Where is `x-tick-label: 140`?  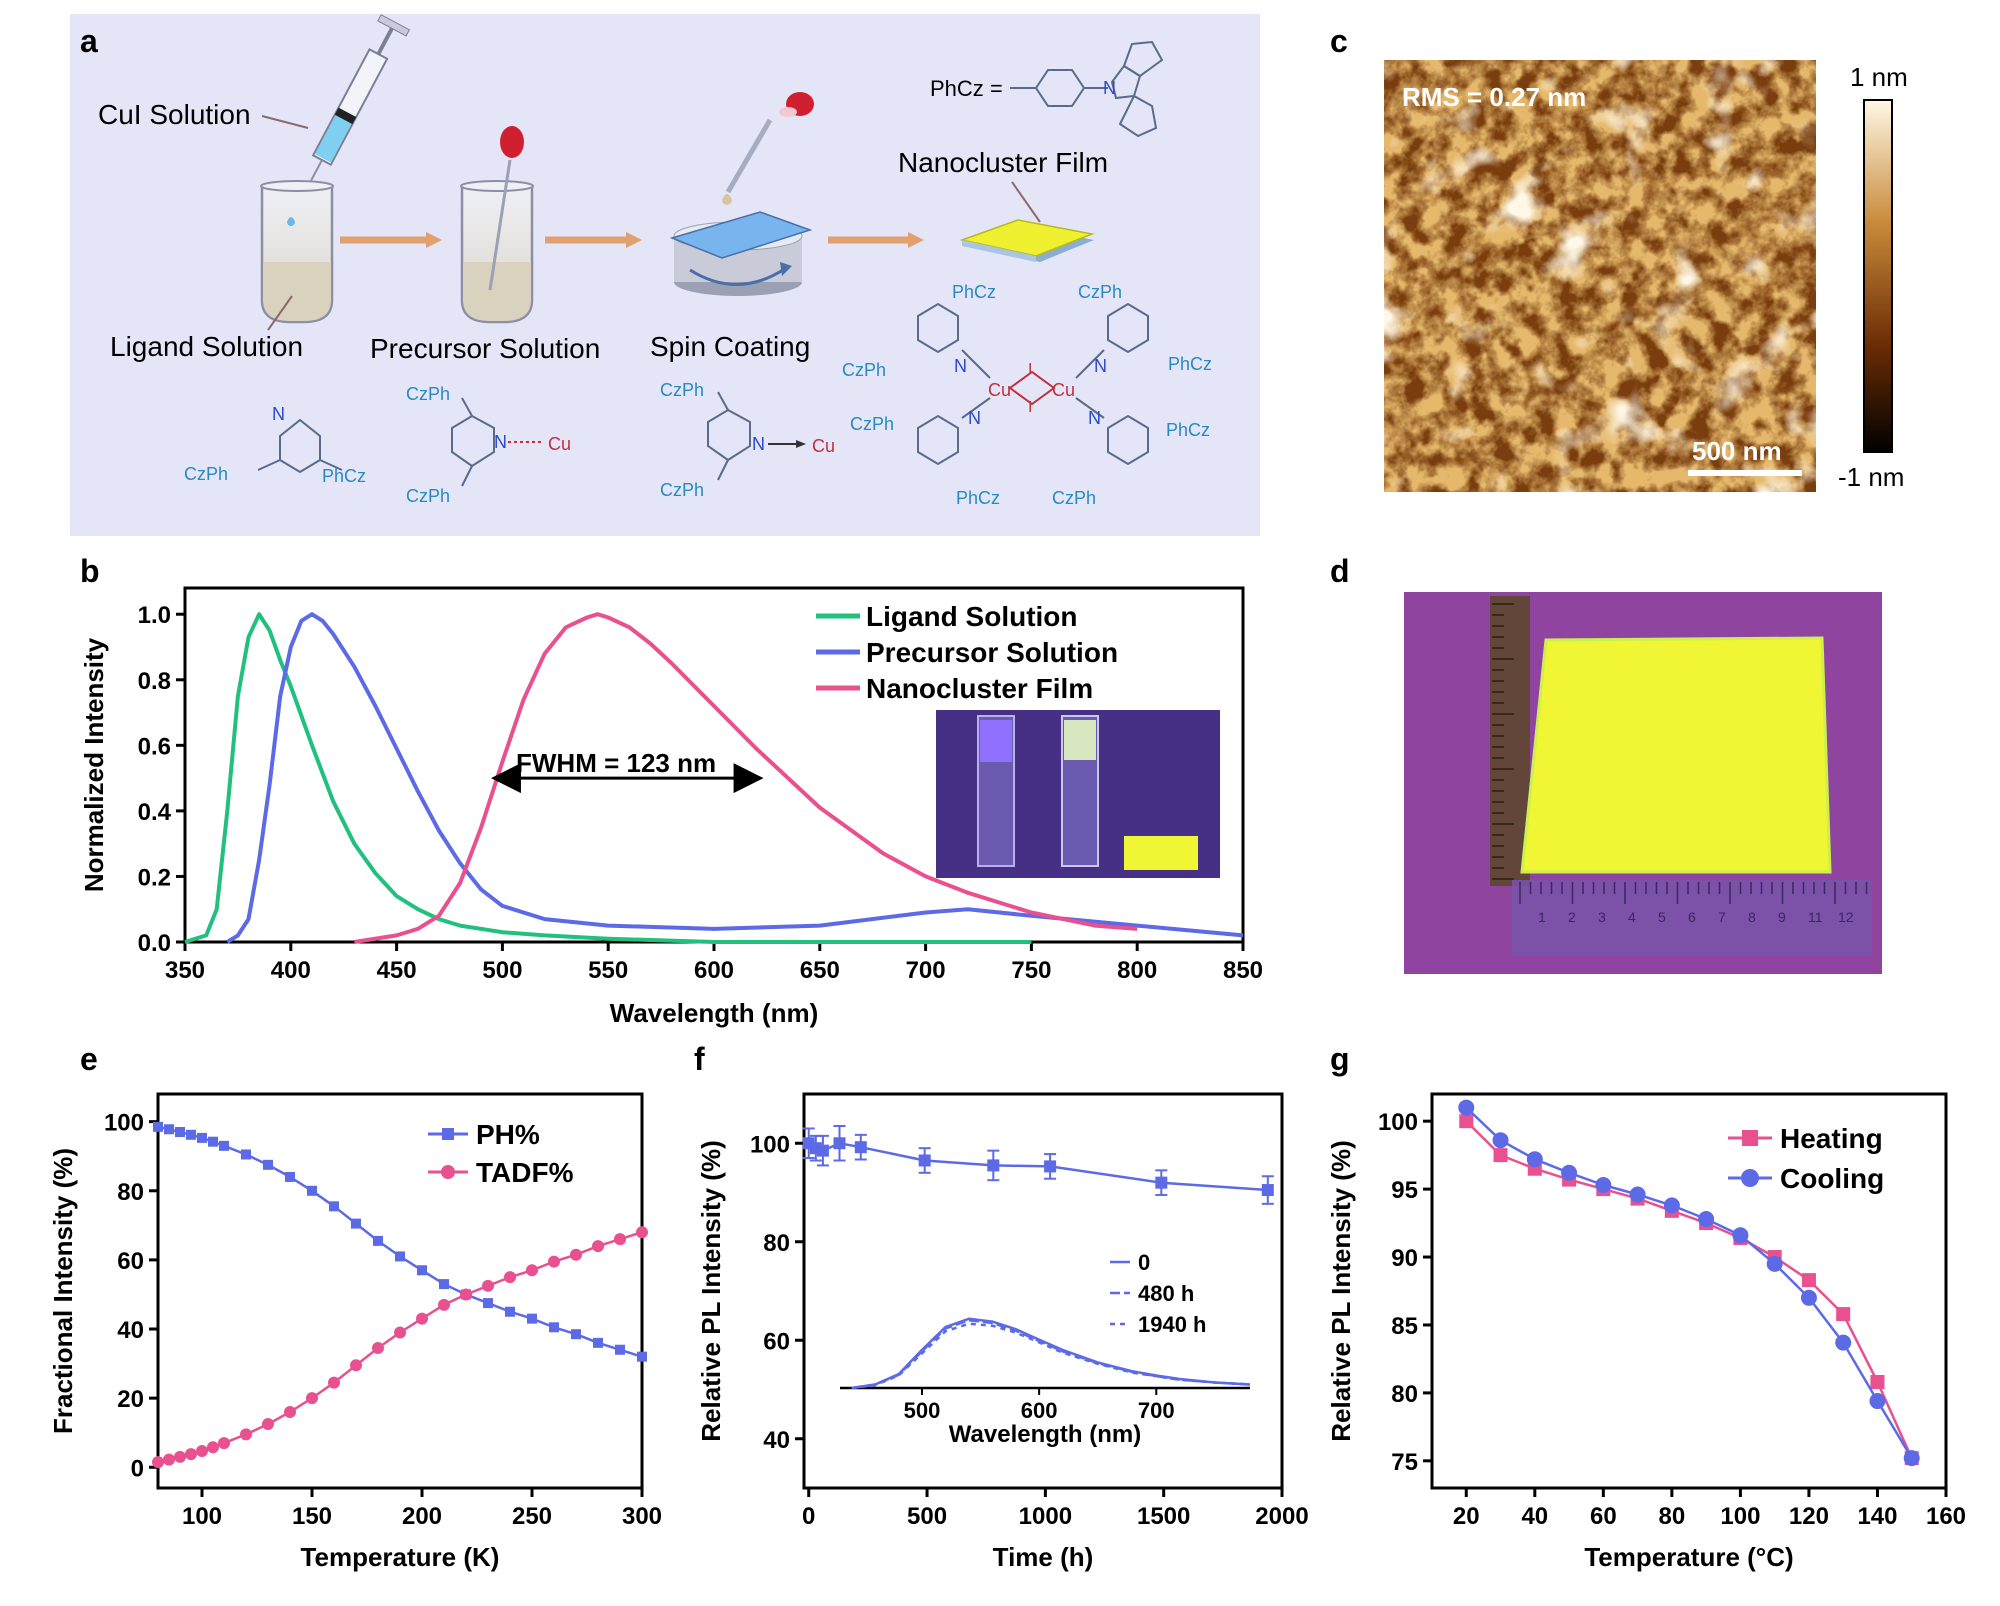 x-tick-label: 140 is located at coordinates (1877, 1516).